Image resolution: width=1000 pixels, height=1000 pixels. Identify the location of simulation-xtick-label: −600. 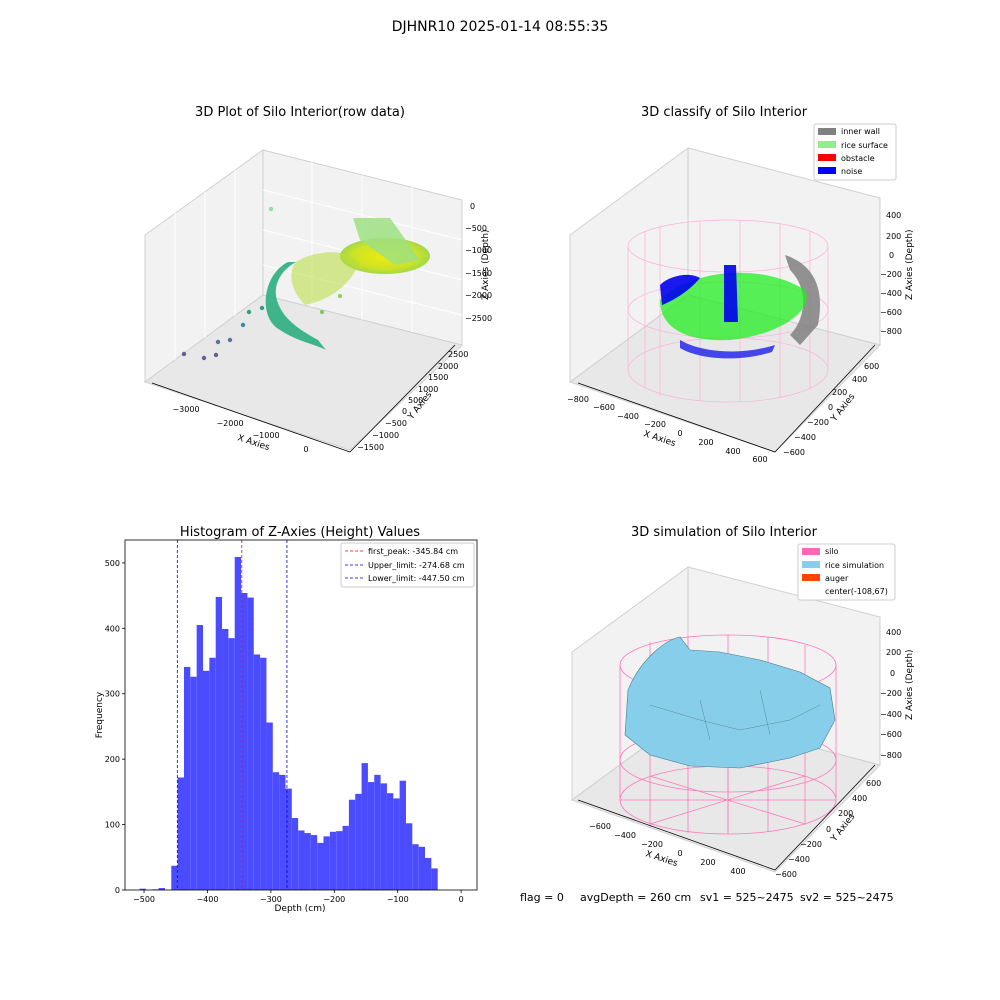
(600, 826).